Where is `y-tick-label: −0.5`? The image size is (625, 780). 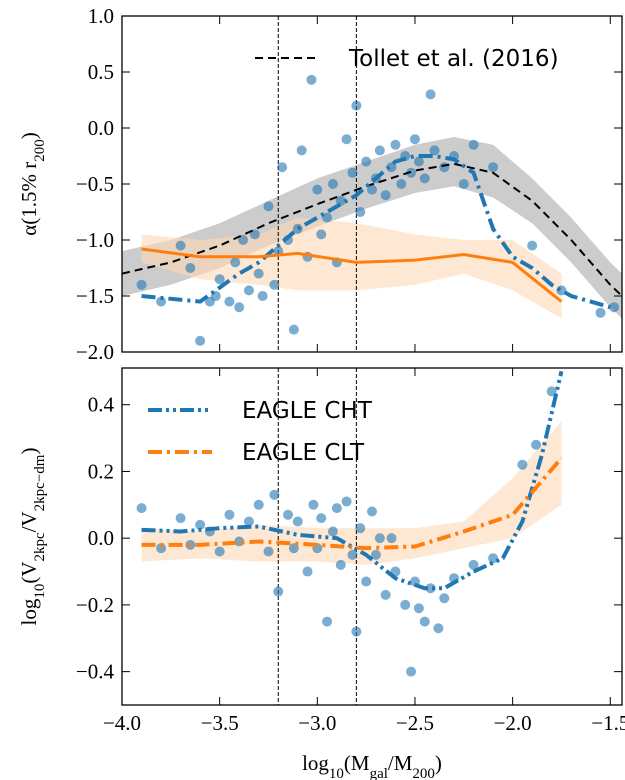 y-tick-label: −0.5 is located at coordinates (95, 184).